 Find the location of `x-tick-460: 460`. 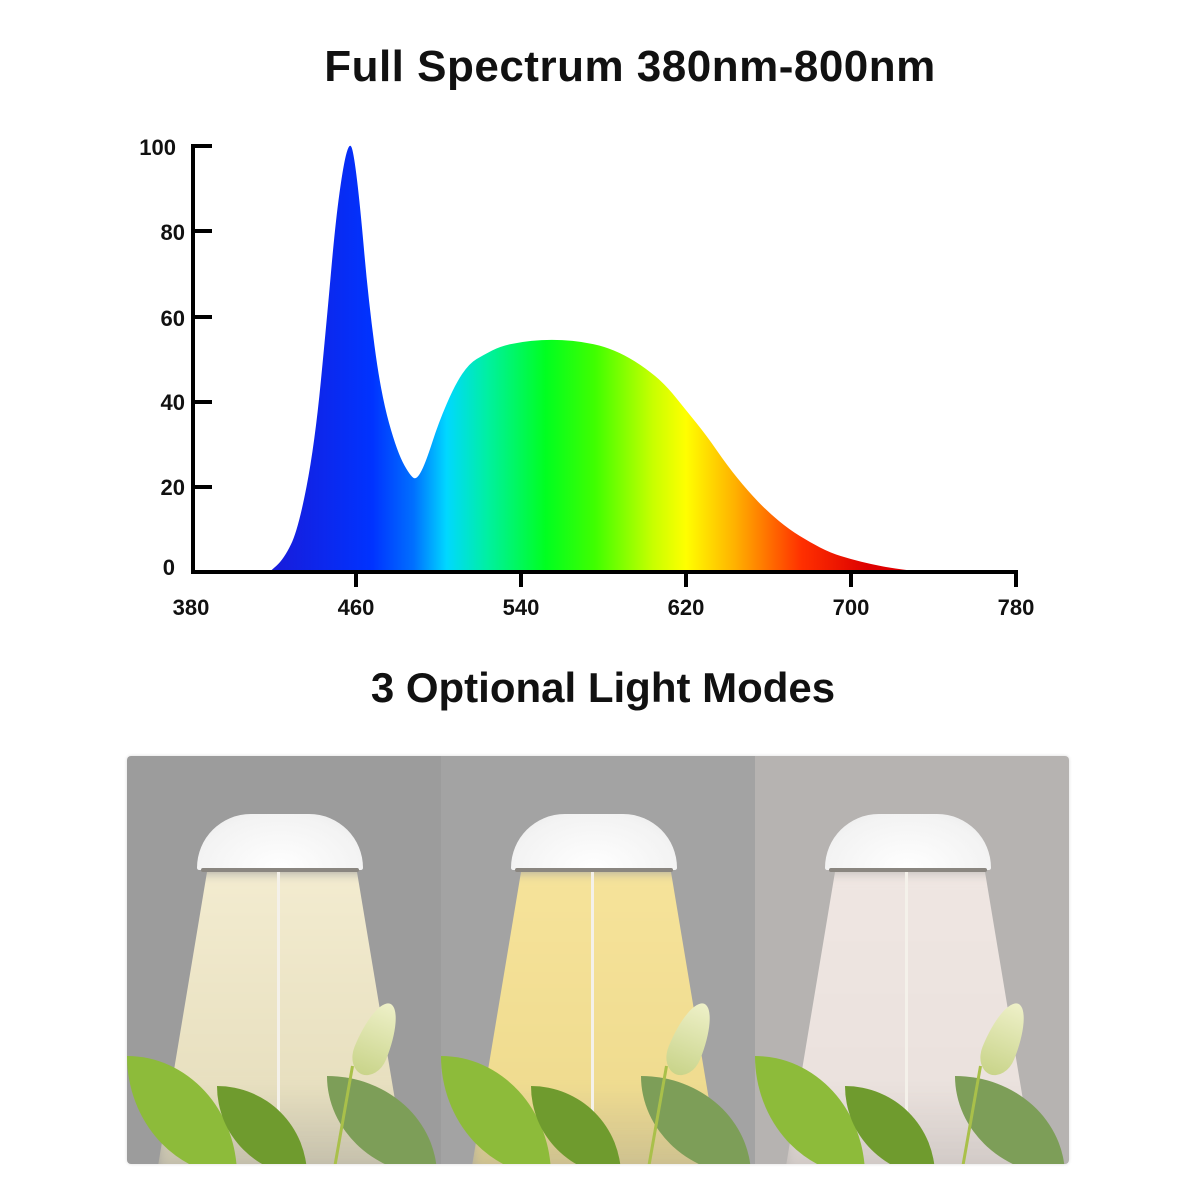

x-tick-460: 460 is located at coordinates (356, 607).